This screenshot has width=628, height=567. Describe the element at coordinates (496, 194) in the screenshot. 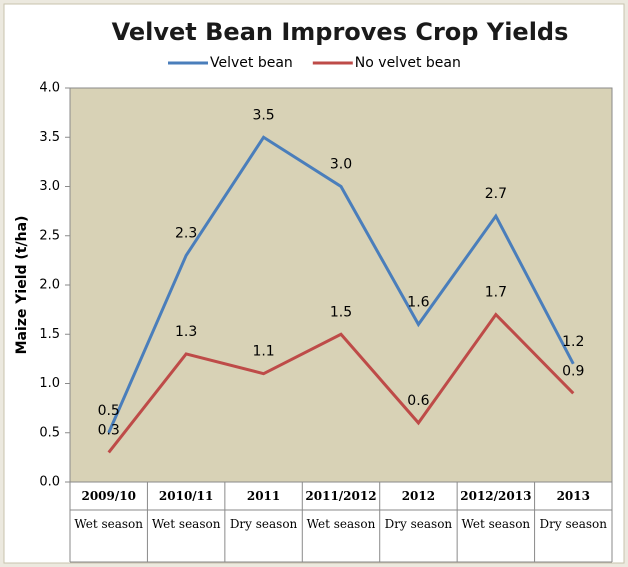

I see `data-label: 2.7` at that location.